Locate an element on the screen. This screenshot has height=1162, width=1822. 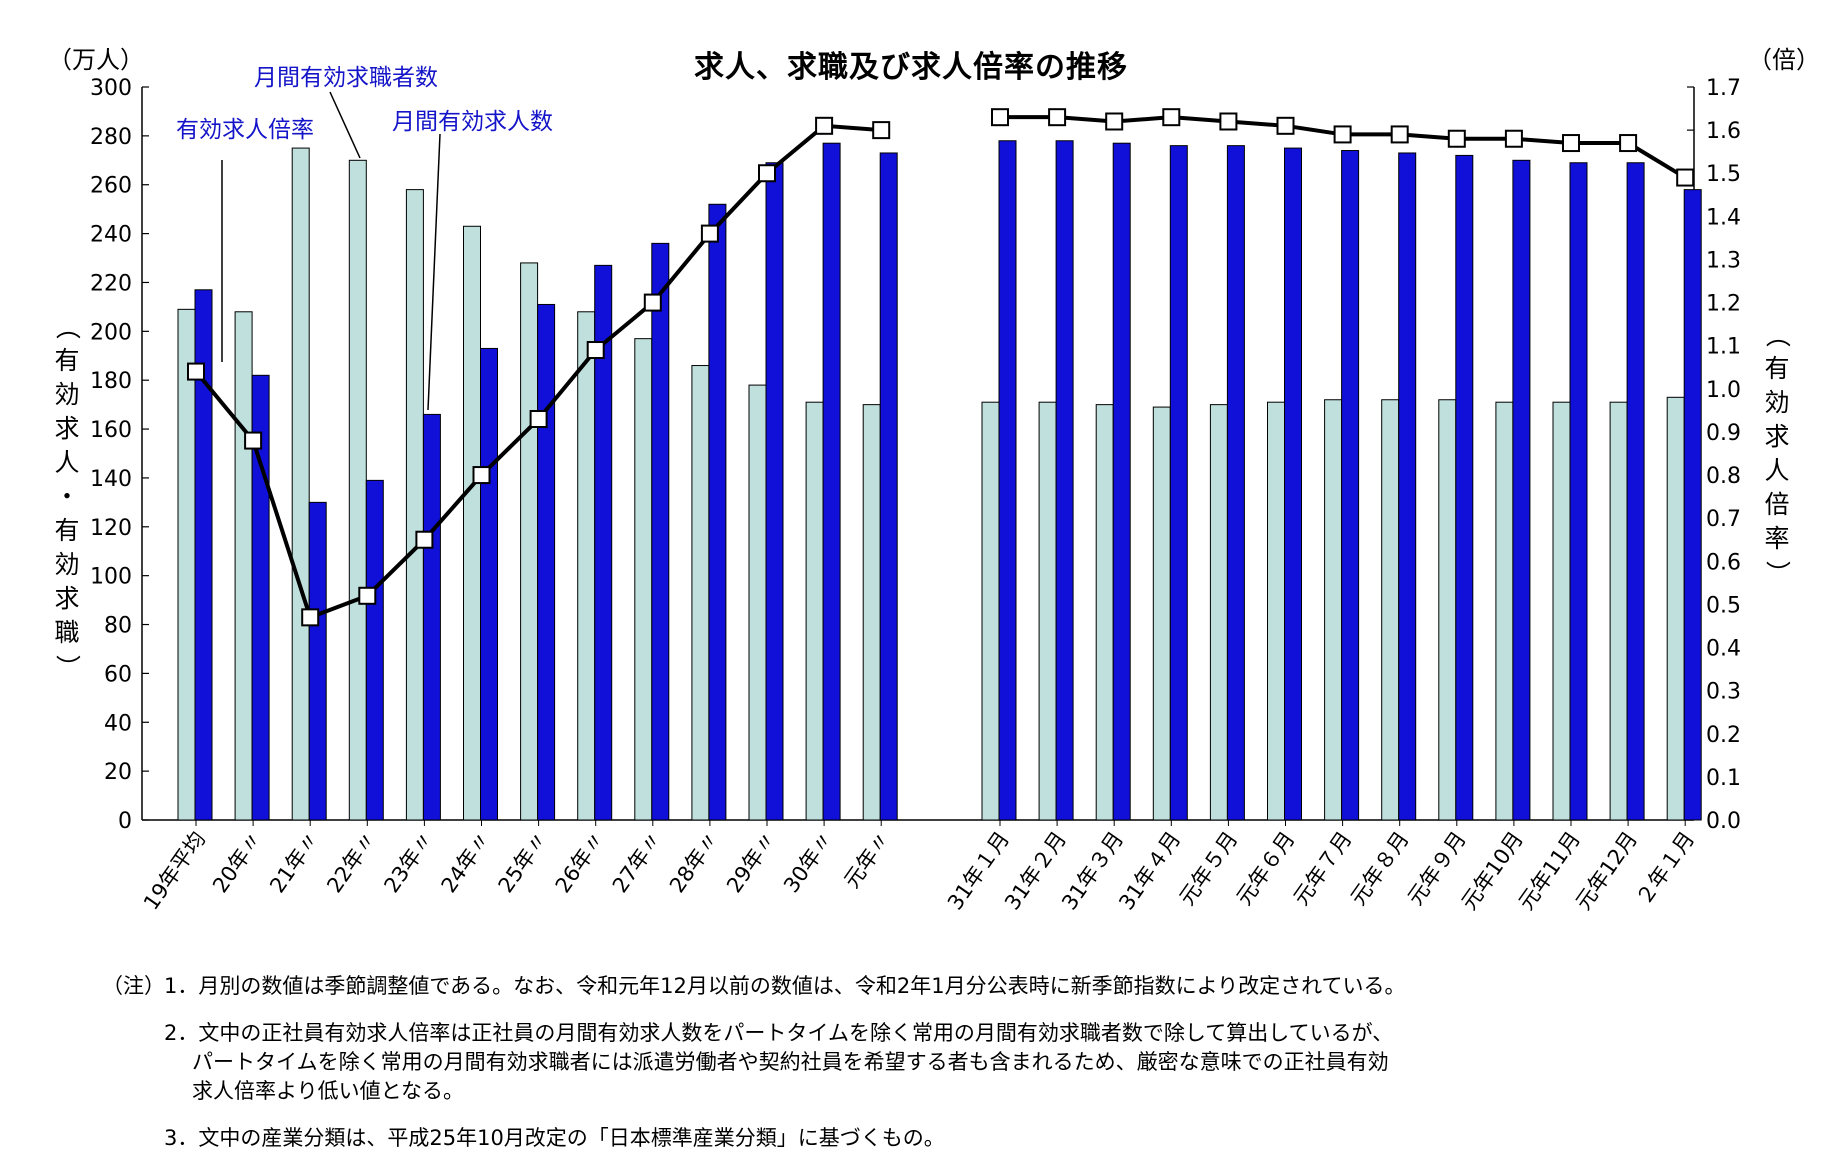
right-axis-unit: （倍） is located at coordinates (1784, 60).